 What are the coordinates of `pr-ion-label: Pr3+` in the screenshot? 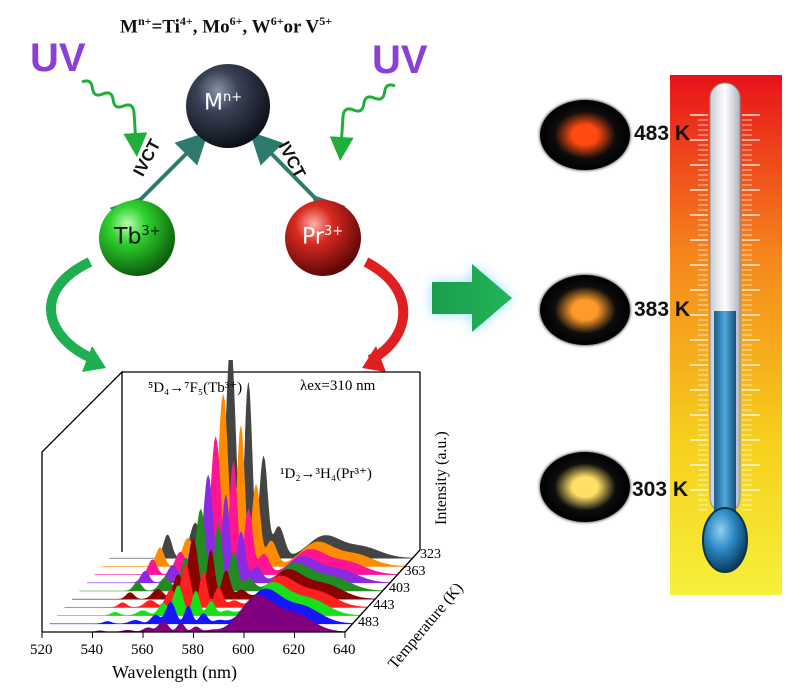 It's located at (323, 237).